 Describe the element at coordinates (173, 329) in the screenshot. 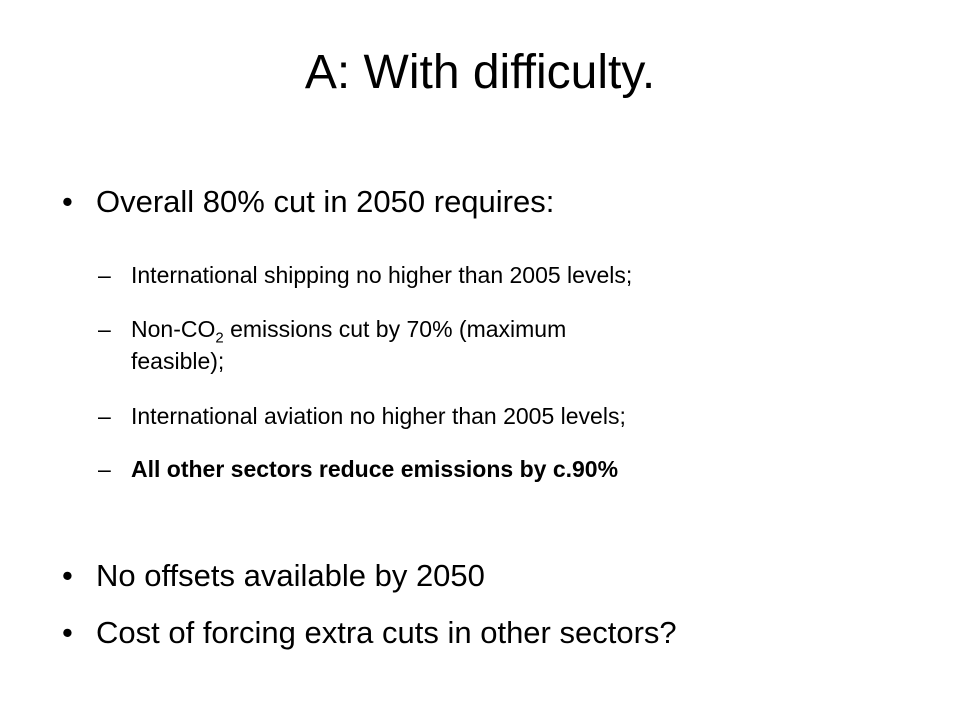

I see `sub-item-prefix: Non-CO` at that location.